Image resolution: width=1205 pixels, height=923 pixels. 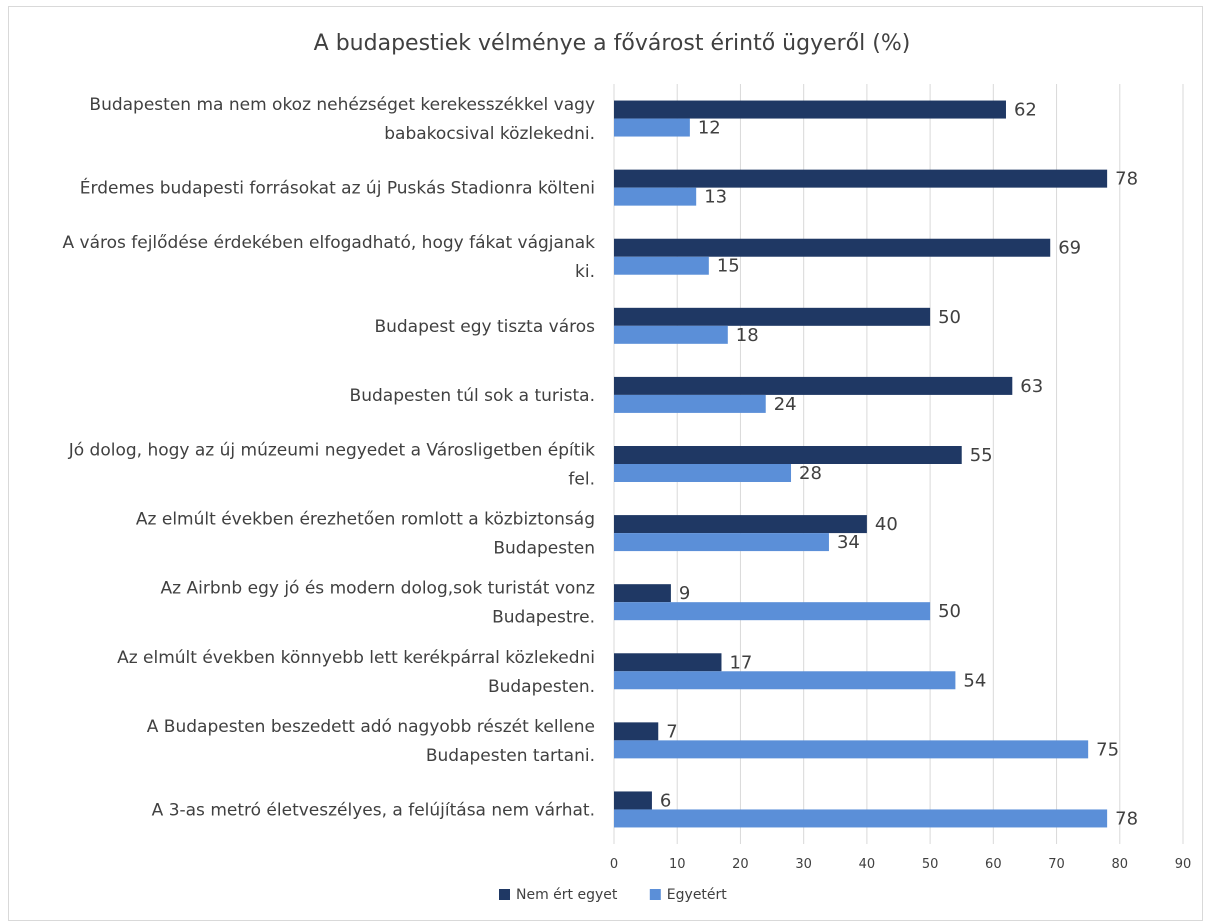 What do you see at coordinates (1107, 749) in the screenshot?
I see `data-label: 75` at bounding box center [1107, 749].